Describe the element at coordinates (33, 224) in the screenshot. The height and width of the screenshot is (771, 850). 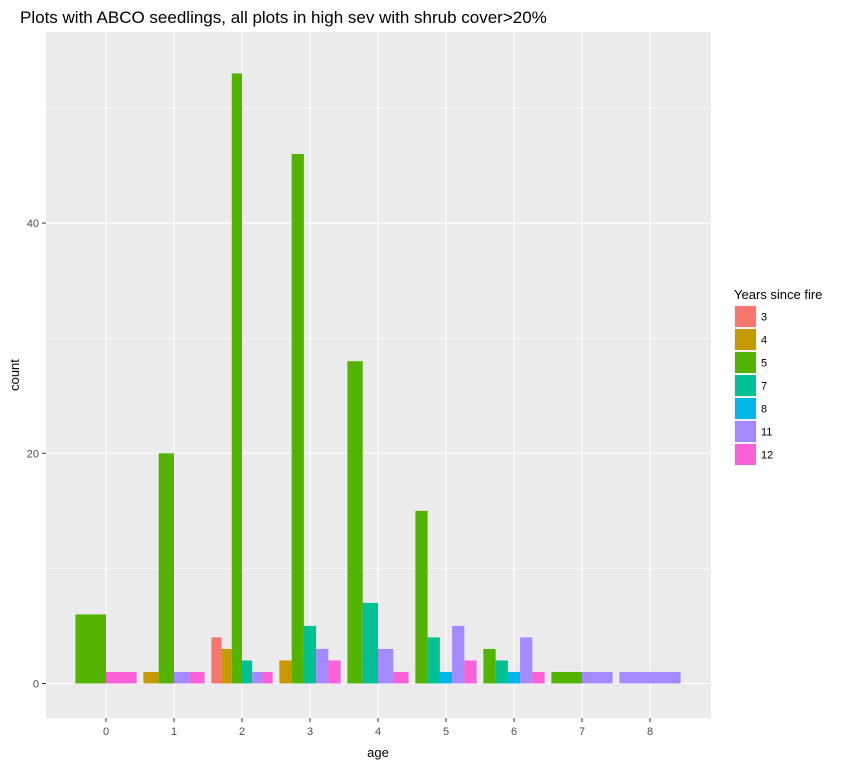
I see `y-tick-label: 40` at that location.